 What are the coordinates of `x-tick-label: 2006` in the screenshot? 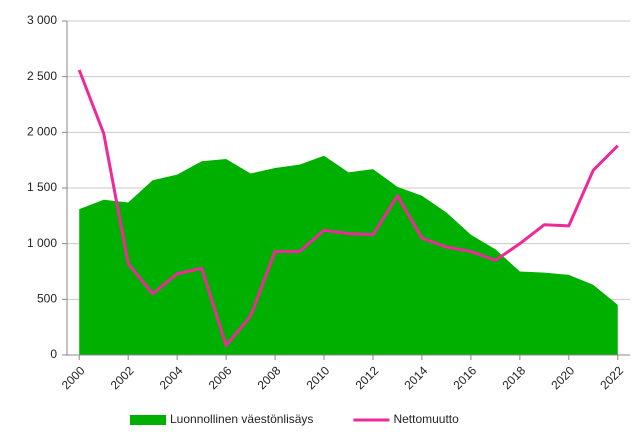 It's located at (220, 377).